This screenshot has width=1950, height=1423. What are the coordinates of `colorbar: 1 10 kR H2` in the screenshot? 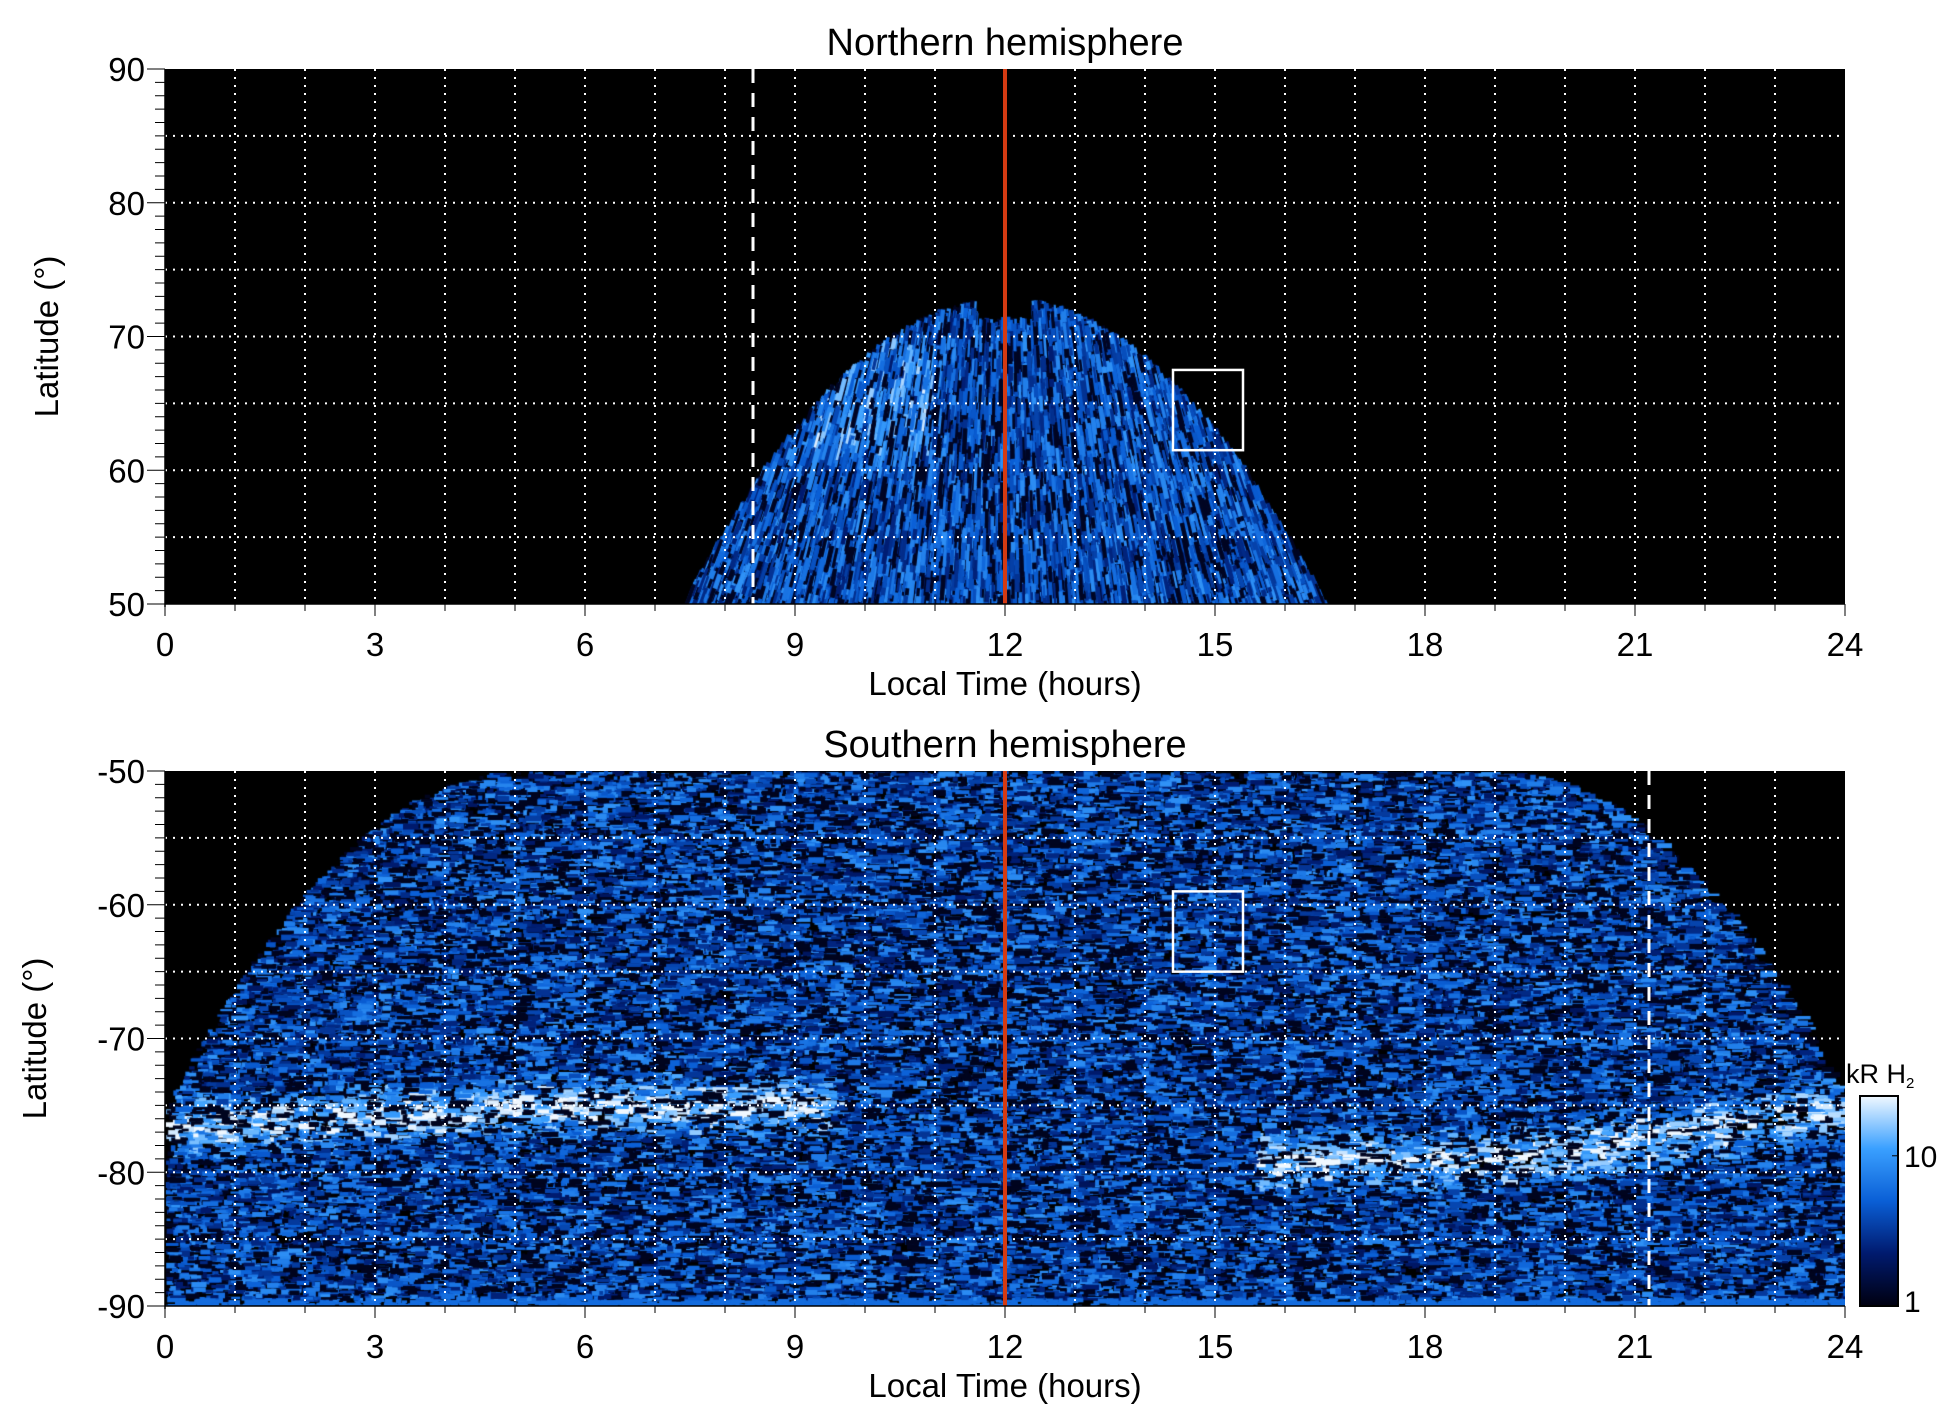 It's located at (1891, 1189).